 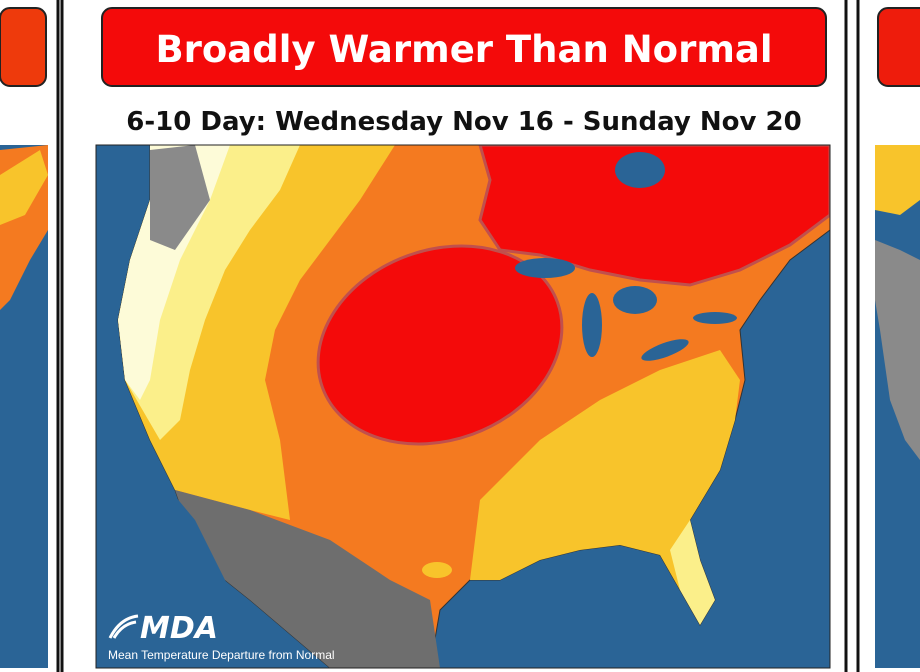 I want to click on gray-region, so click(x=180, y=197).